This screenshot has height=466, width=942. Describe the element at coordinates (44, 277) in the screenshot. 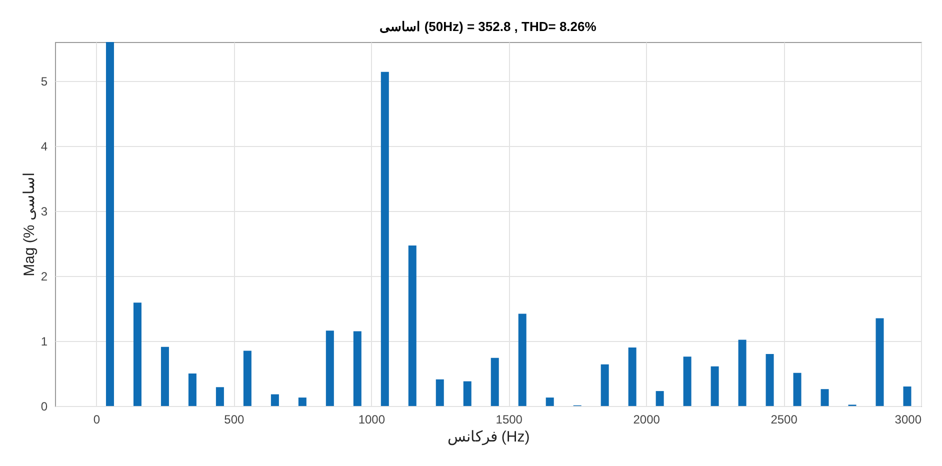

I see `y-tick-label: 2` at that location.